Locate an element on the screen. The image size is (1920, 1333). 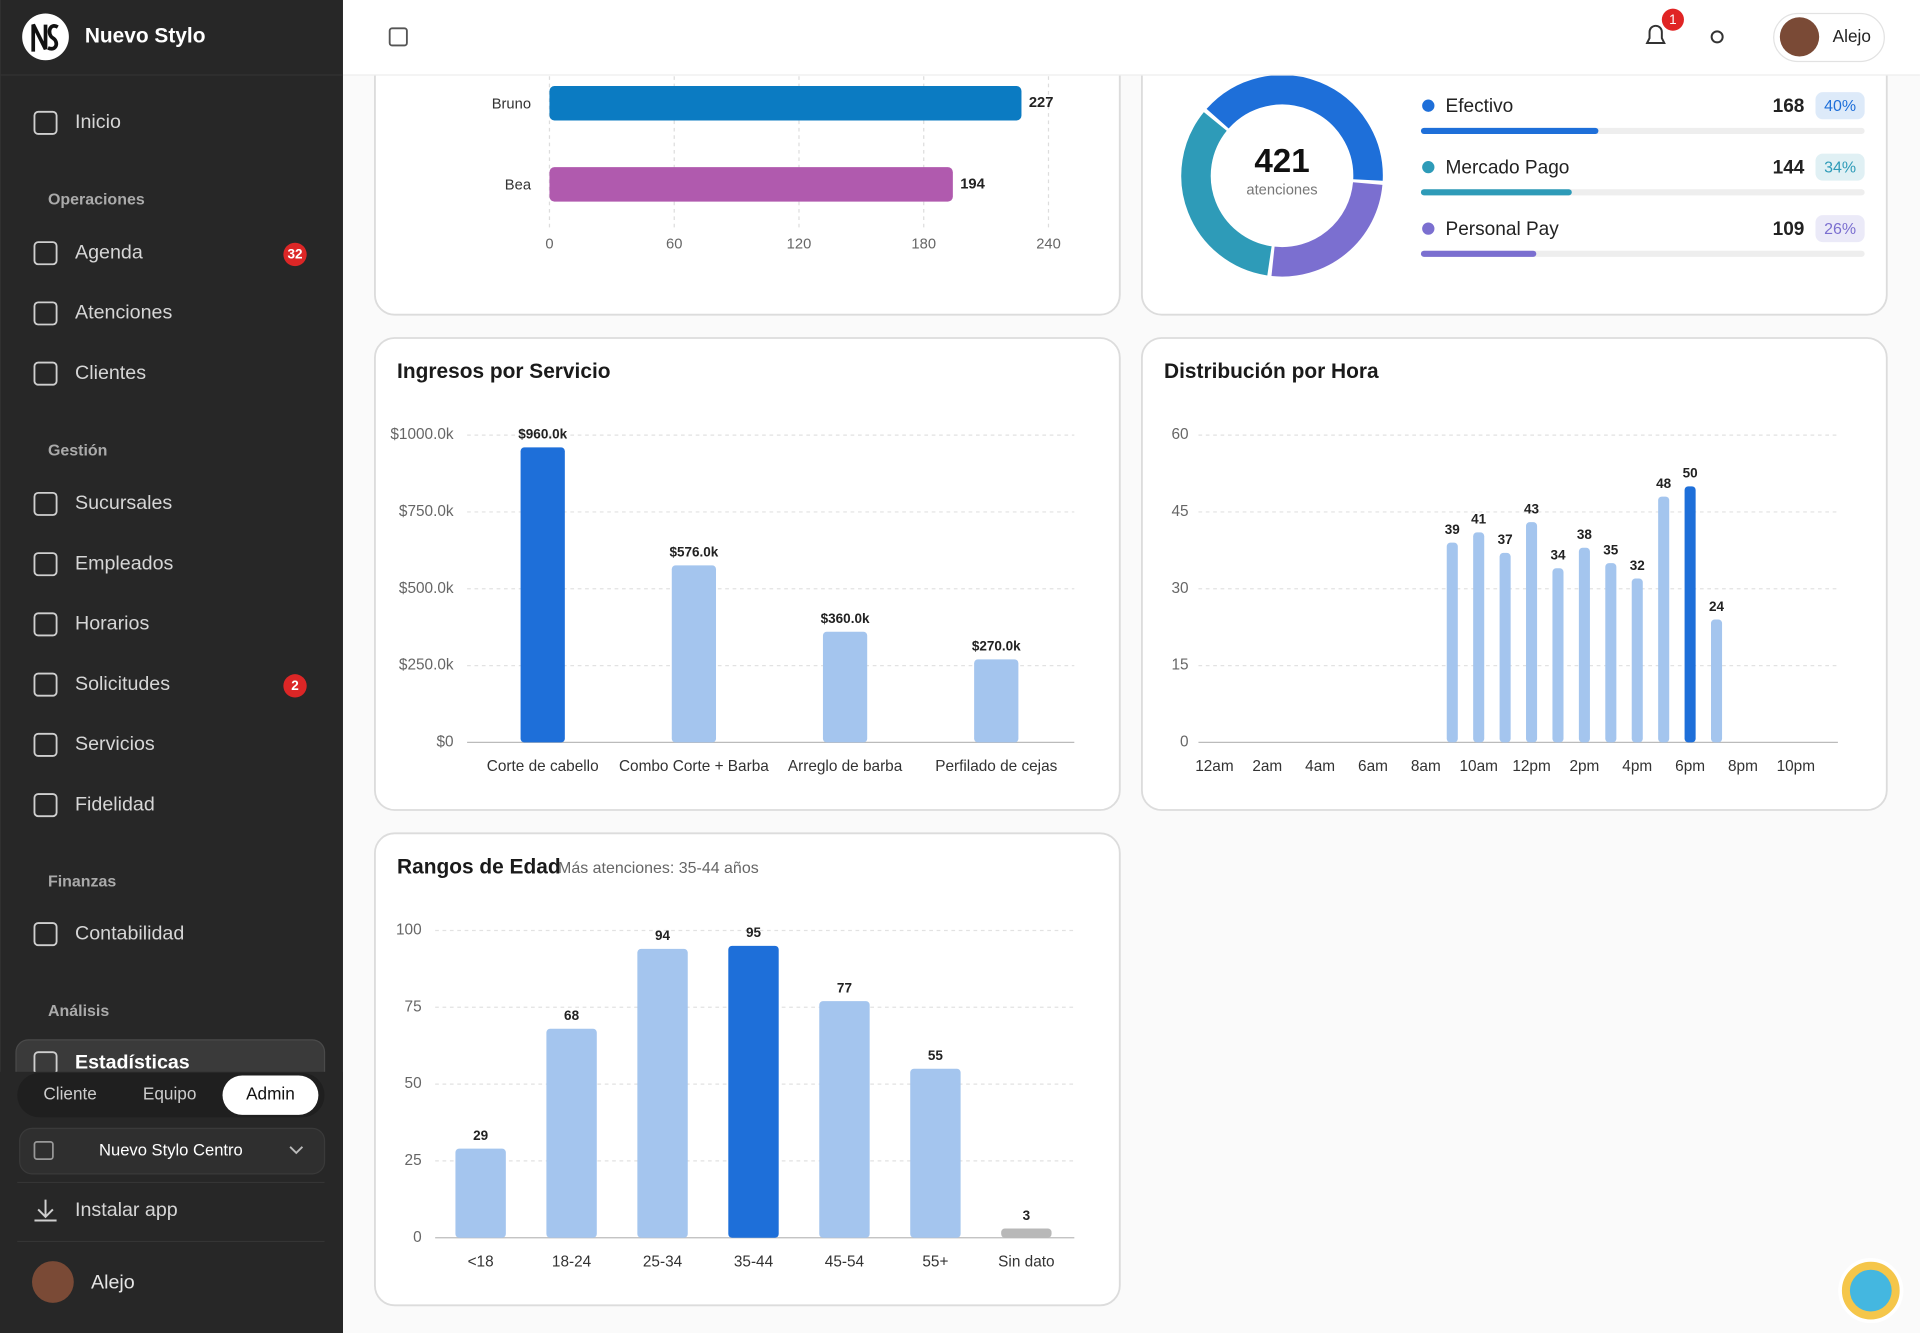
percent-label: 34% is located at coordinates (1840, 168).